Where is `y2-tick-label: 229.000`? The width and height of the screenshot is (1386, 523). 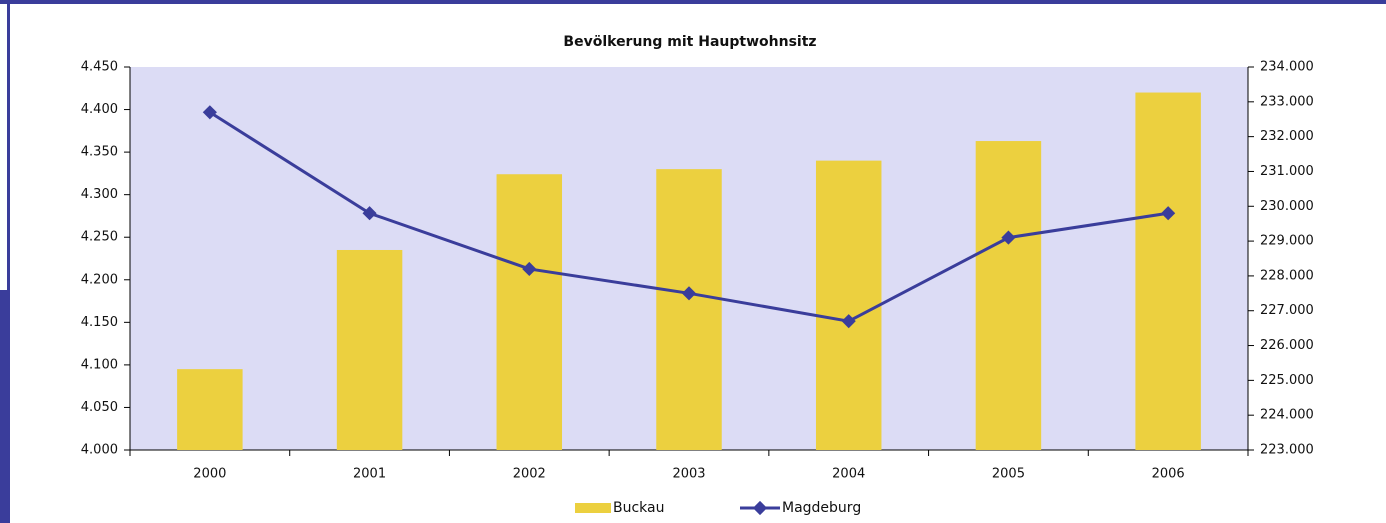 y2-tick-label: 229.000 is located at coordinates (1287, 241).